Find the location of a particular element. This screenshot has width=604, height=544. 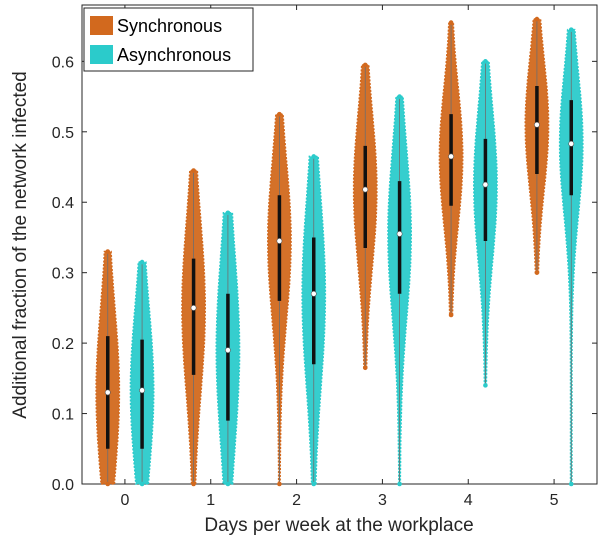

x-tick-label: 4 is located at coordinates (468, 500).